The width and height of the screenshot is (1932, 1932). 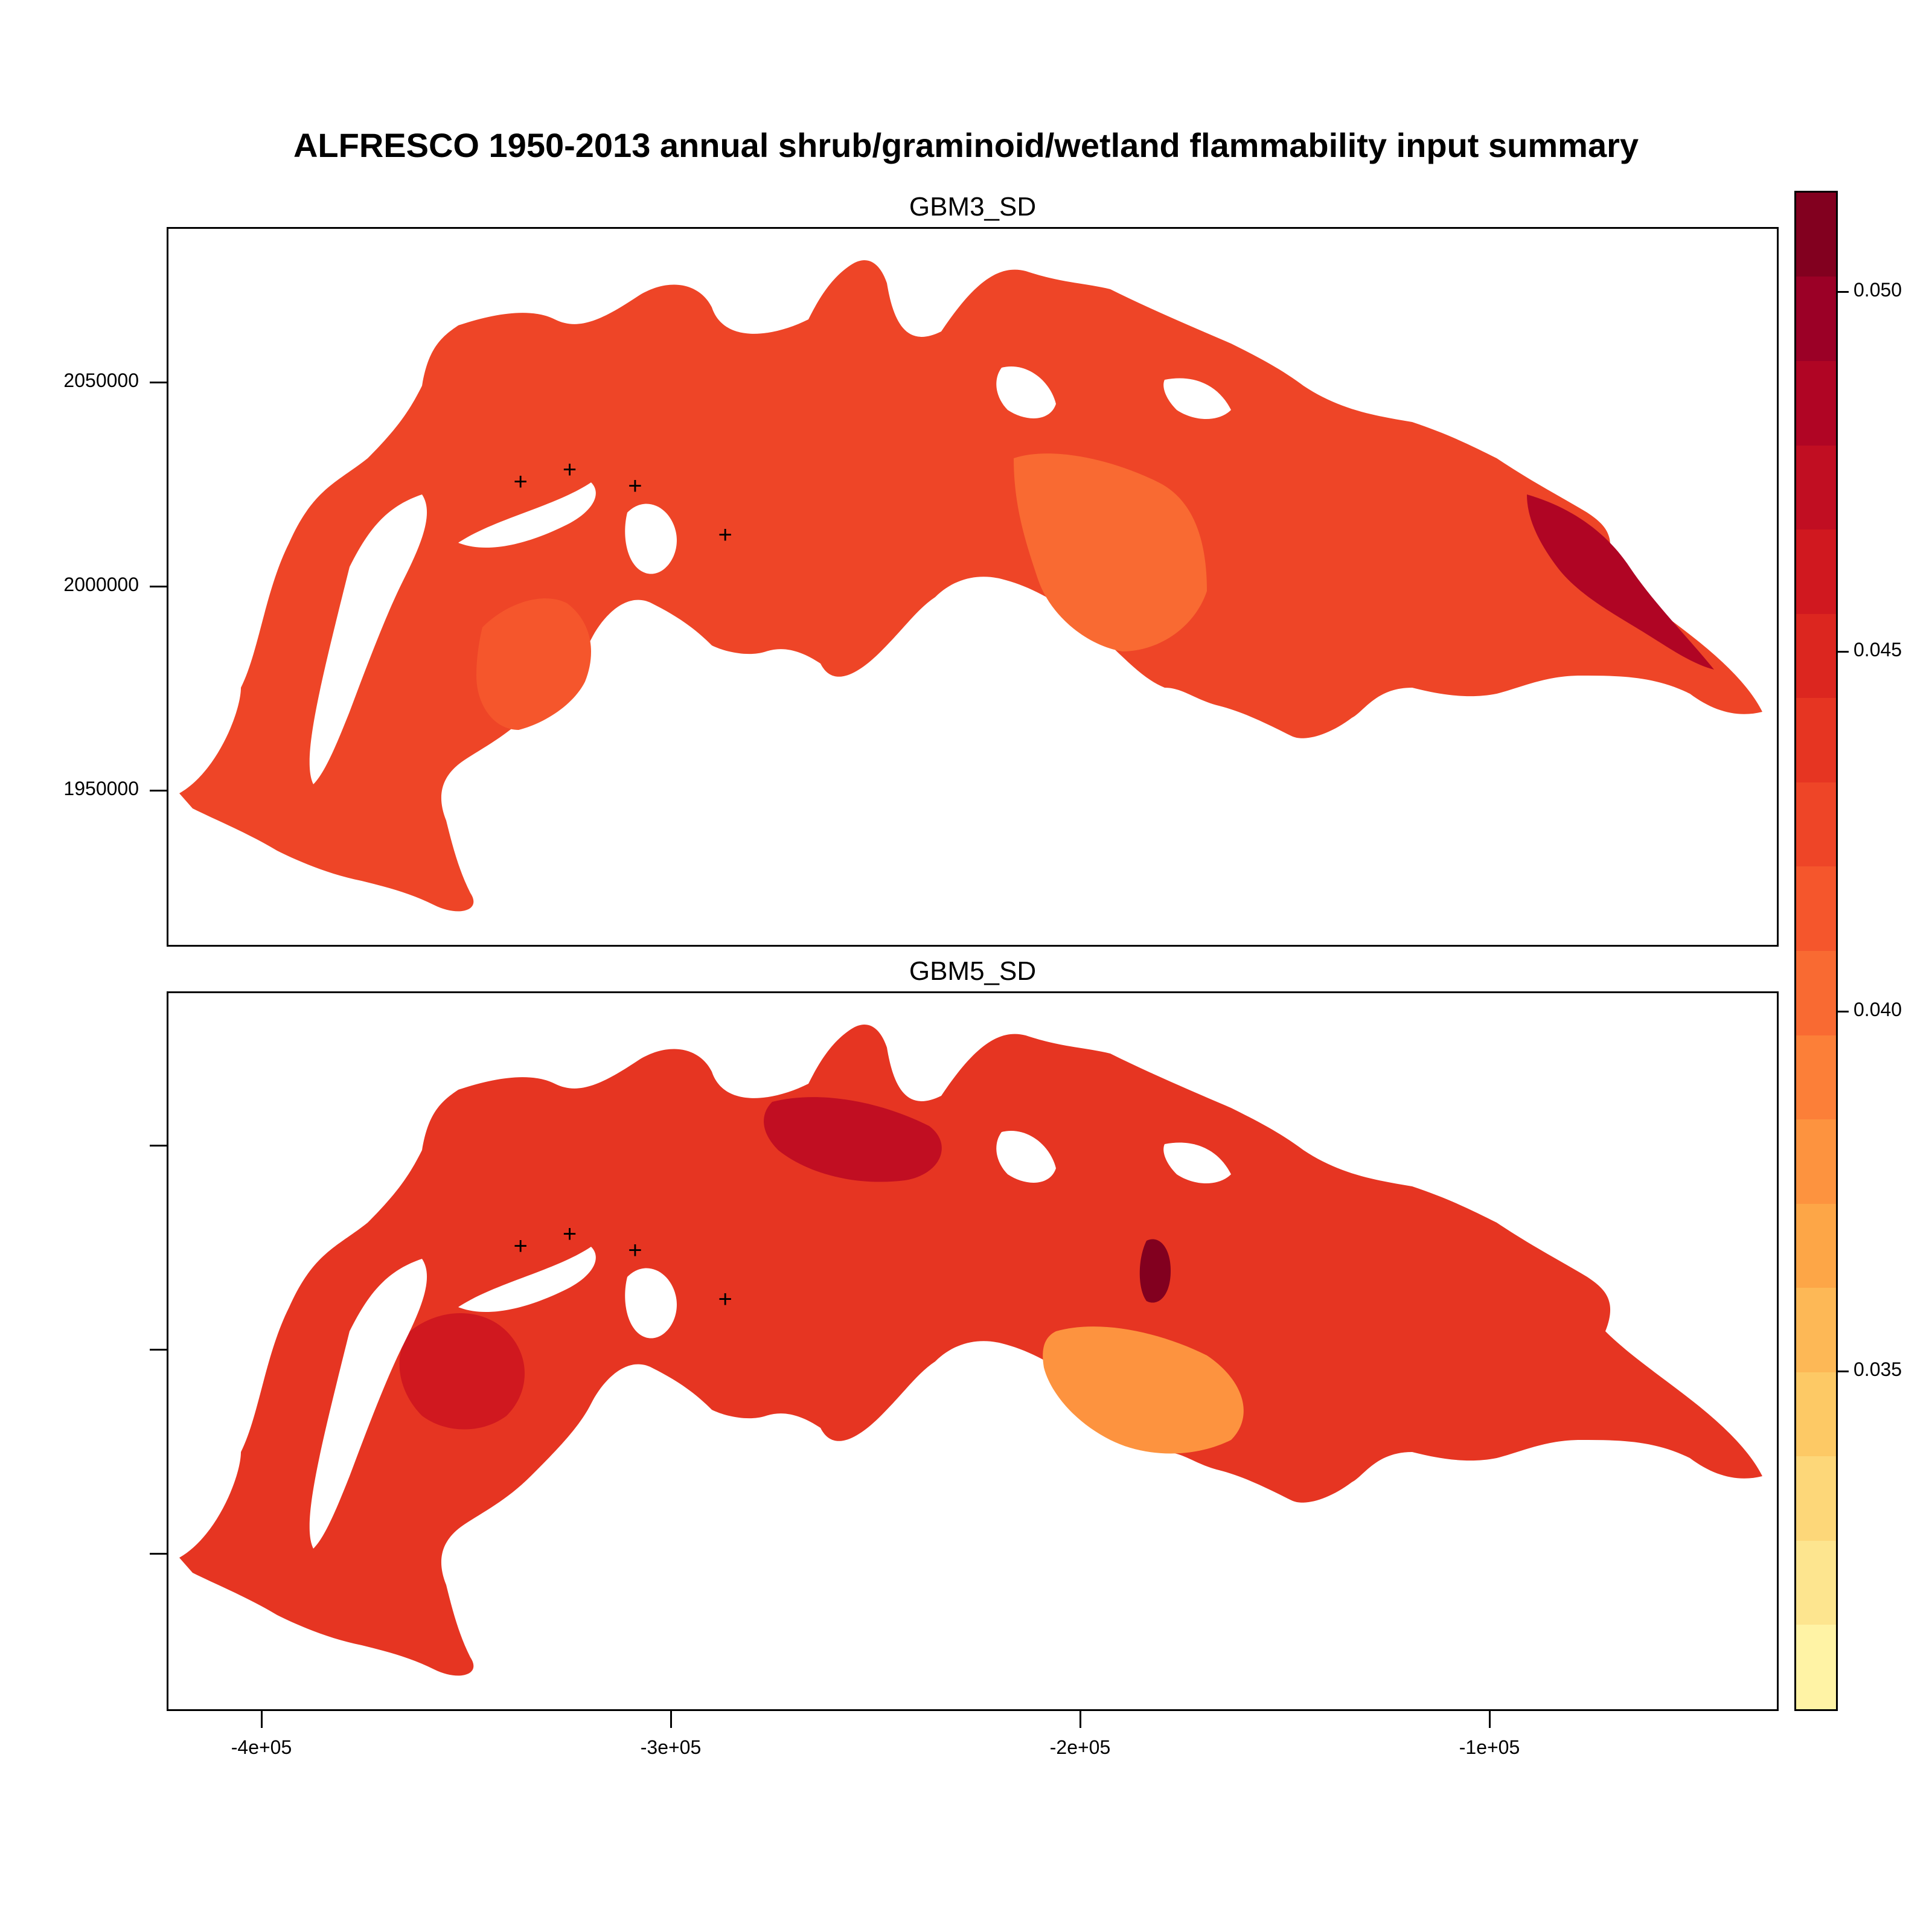 I want to click on y-tick-label: 1950000, so click(x=101, y=788).